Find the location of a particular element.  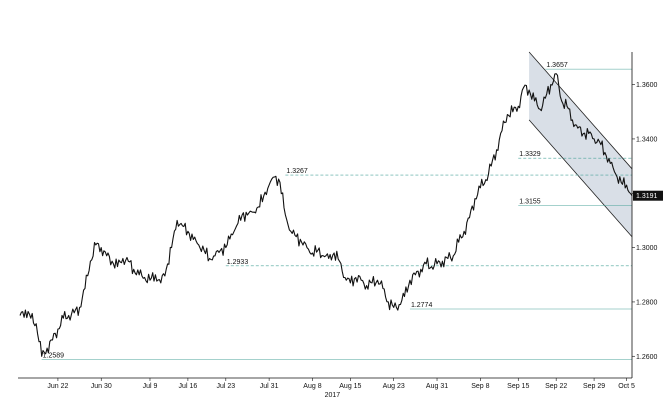

annotation-label: 1.3657 is located at coordinates (557, 65).